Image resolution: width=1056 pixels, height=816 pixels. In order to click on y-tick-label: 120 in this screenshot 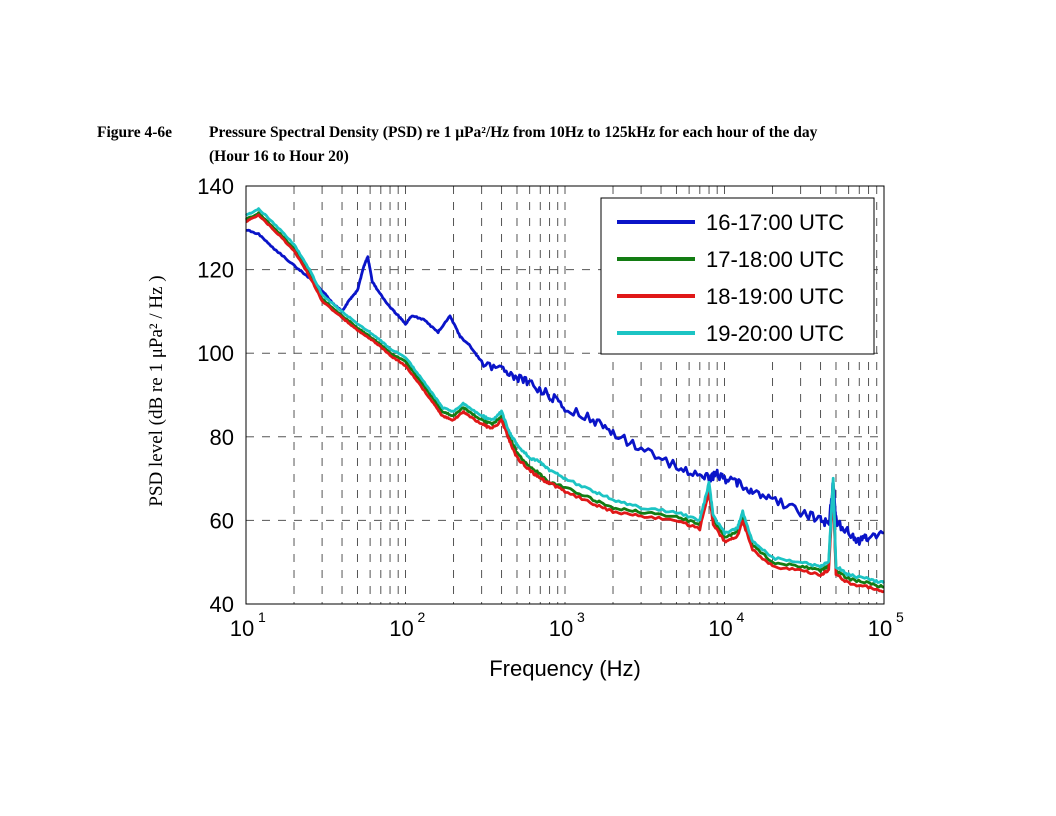, I will do `click(215, 270)`.